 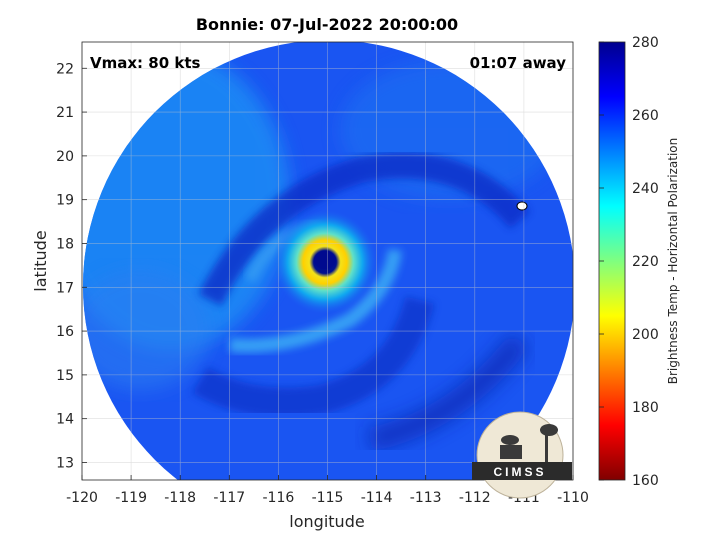 I want to click on y-tick-label: 15, so click(x=65, y=376).